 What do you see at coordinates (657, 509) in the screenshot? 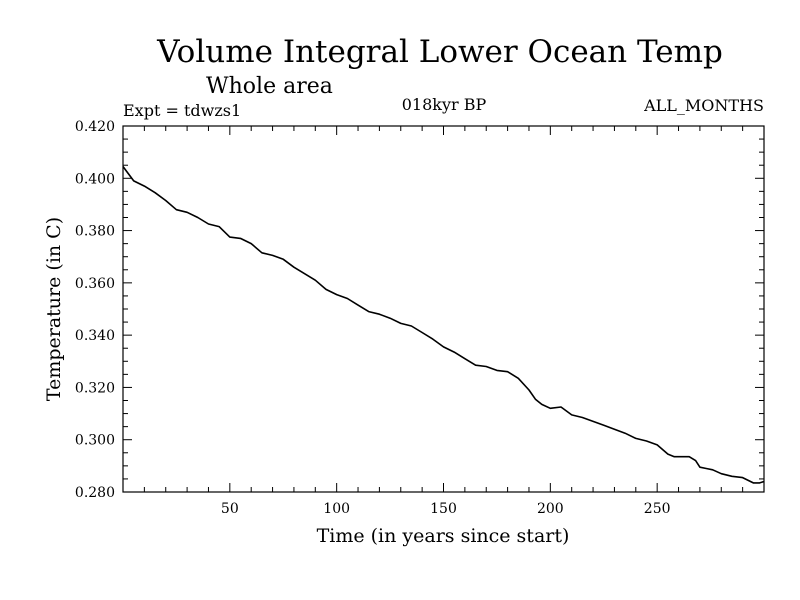
I see `x-tick-label: 250` at bounding box center [657, 509].